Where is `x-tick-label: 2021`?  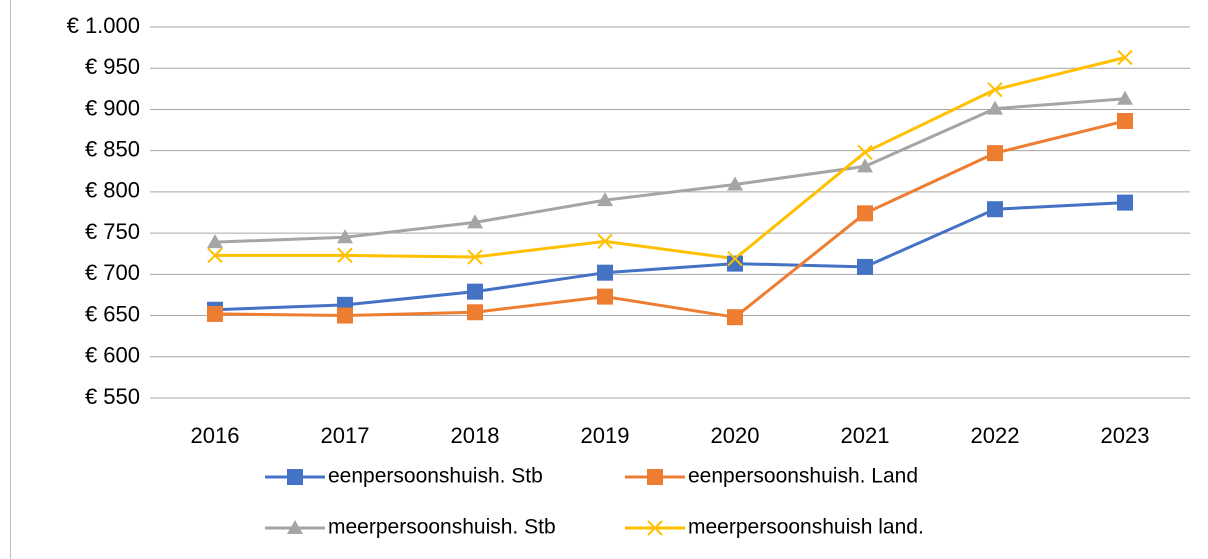 x-tick-label: 2021 is located at coordinates (865, 435).